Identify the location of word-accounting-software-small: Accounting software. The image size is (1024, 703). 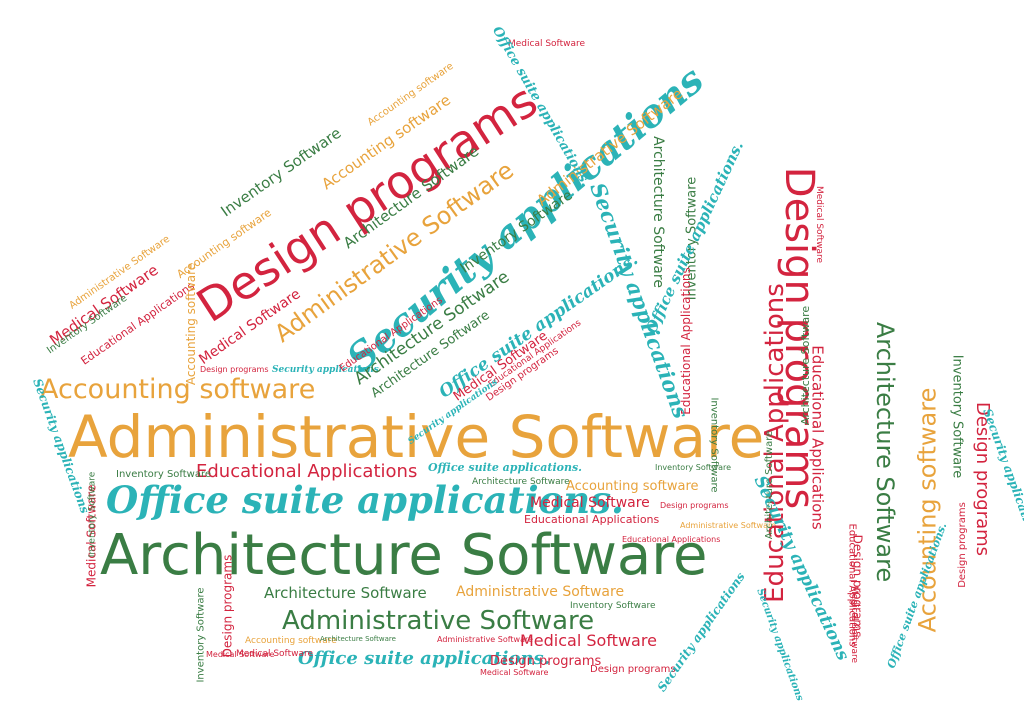
(632, 486).